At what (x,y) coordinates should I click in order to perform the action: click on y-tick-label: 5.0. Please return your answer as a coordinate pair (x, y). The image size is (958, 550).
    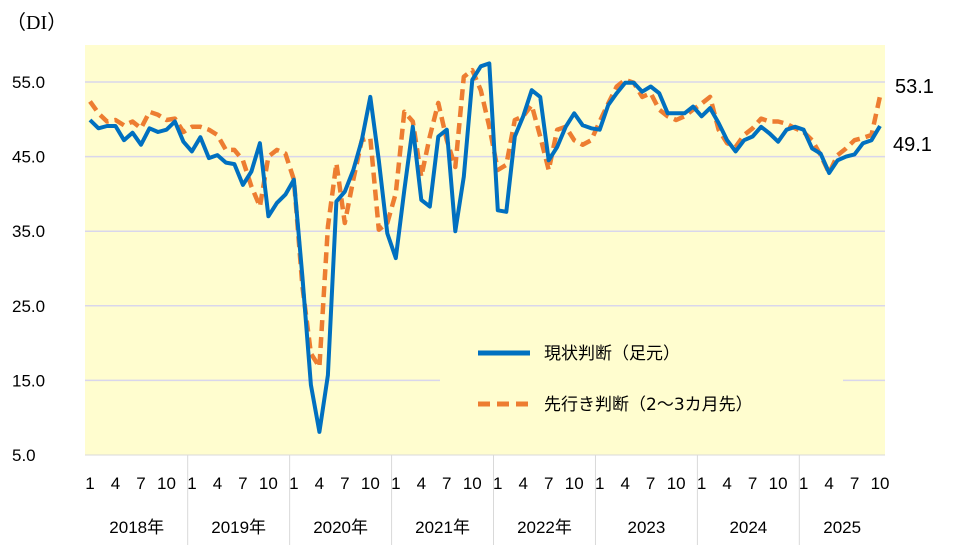
    Looking at the image, I should click on (24, 455).